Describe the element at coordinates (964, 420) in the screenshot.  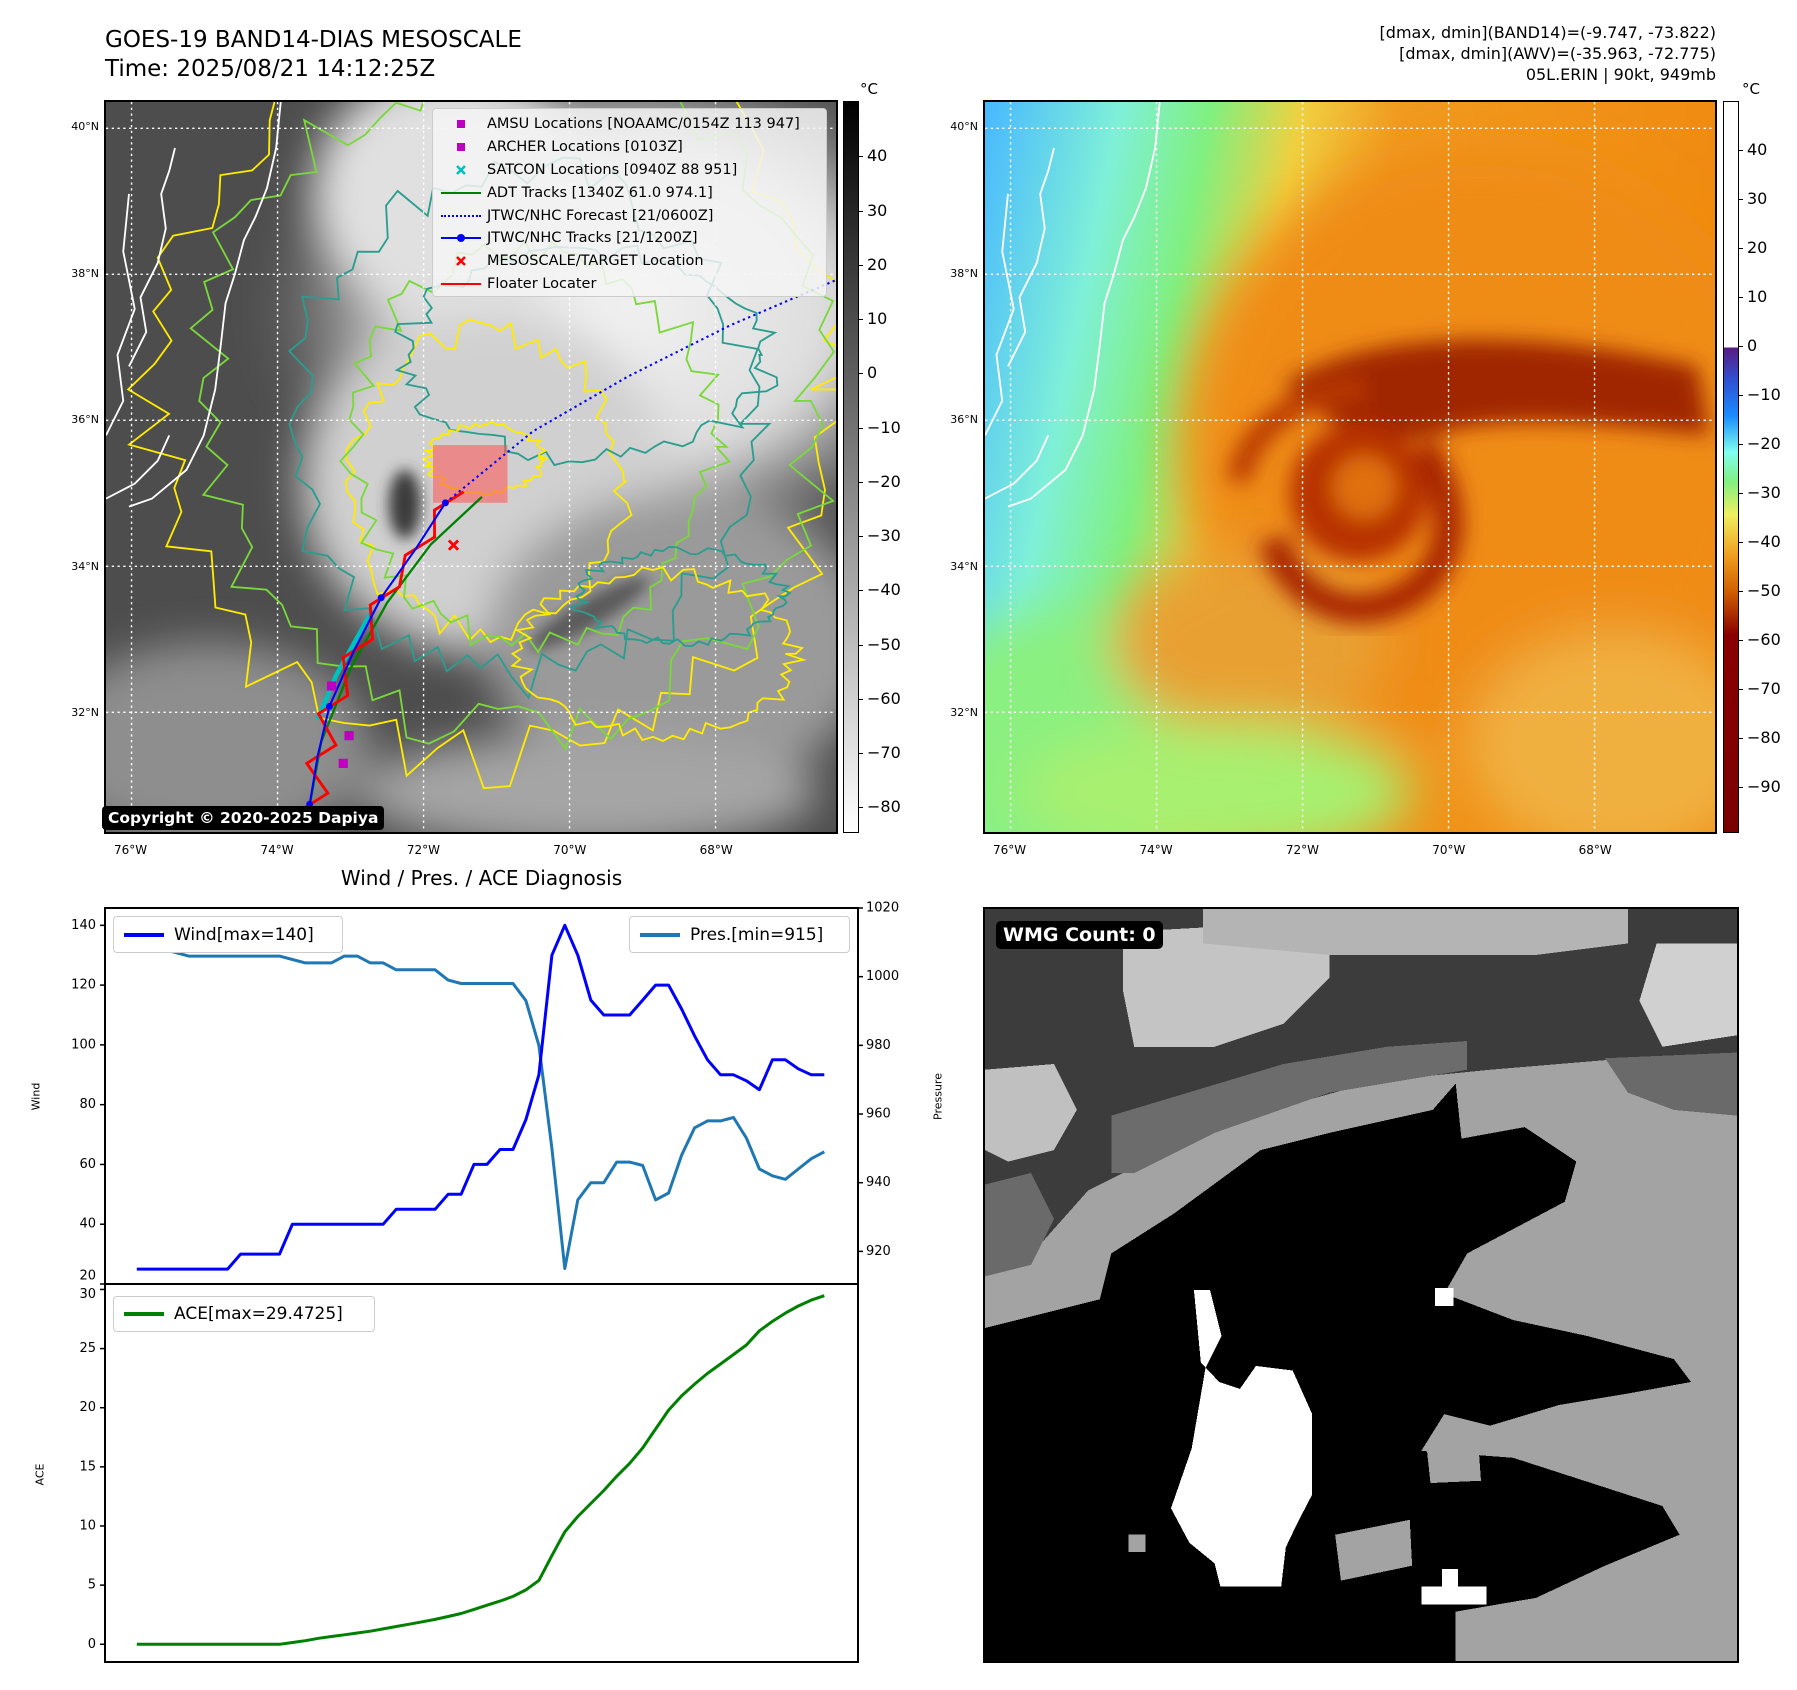
I see `lat-label-right: 36°N` at that location.